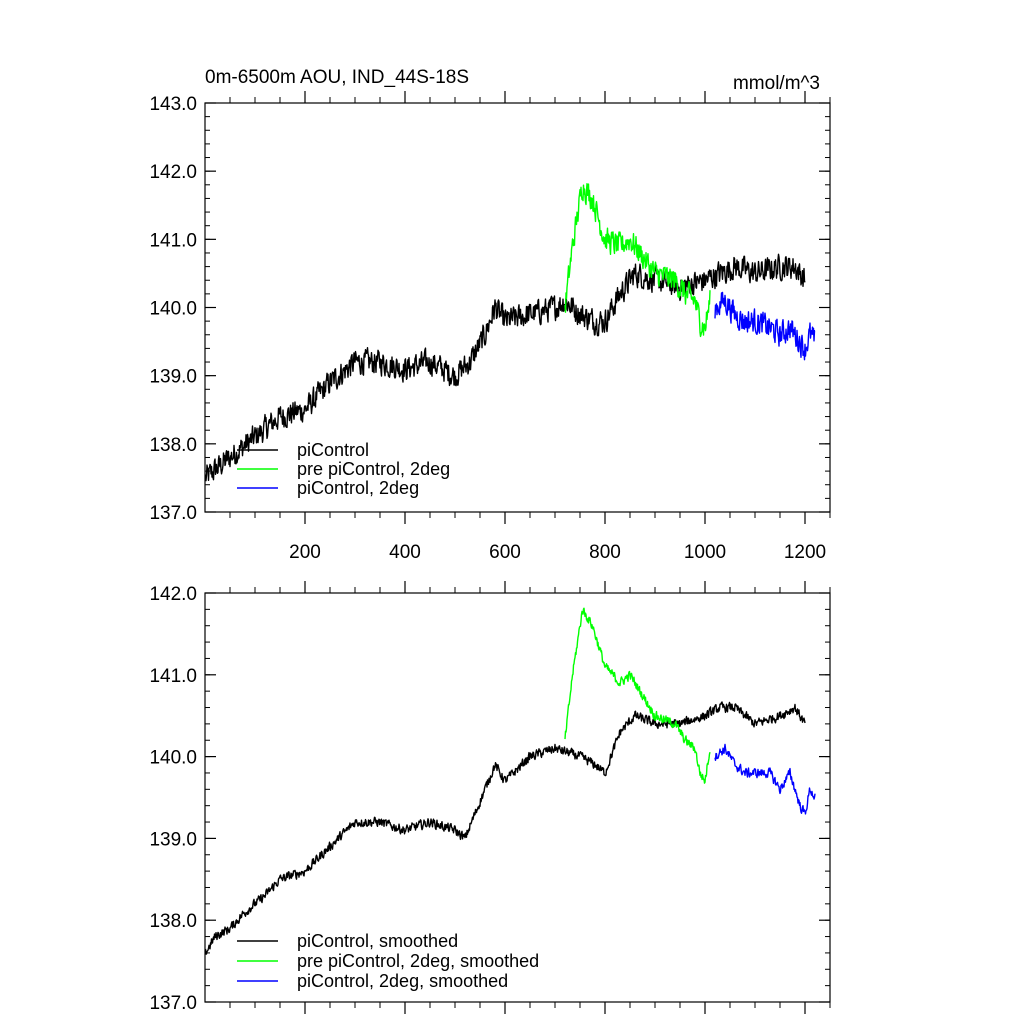 This screenshot has width=1024, height=1029. Describe the element at coordinates (418, 961) in the screenshot. I see `legend-label: pre piControl, 2deg, smoothed` at that location.